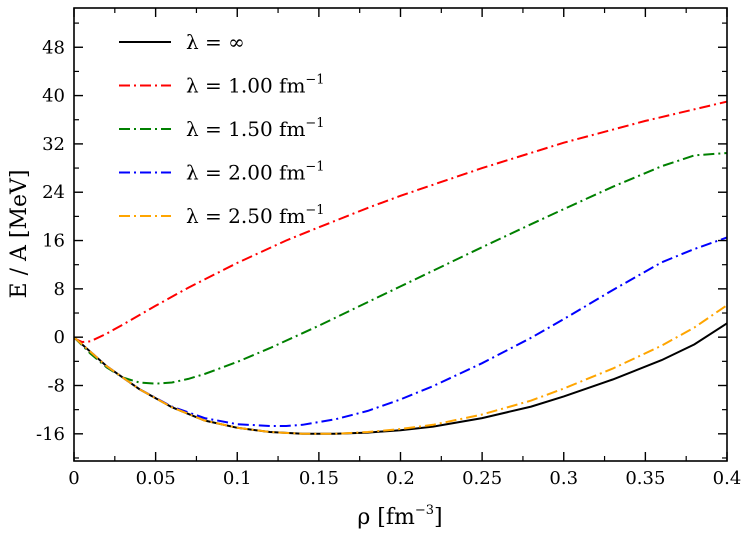  I want to click on x-axis-title-end: ], so click(438, 517).